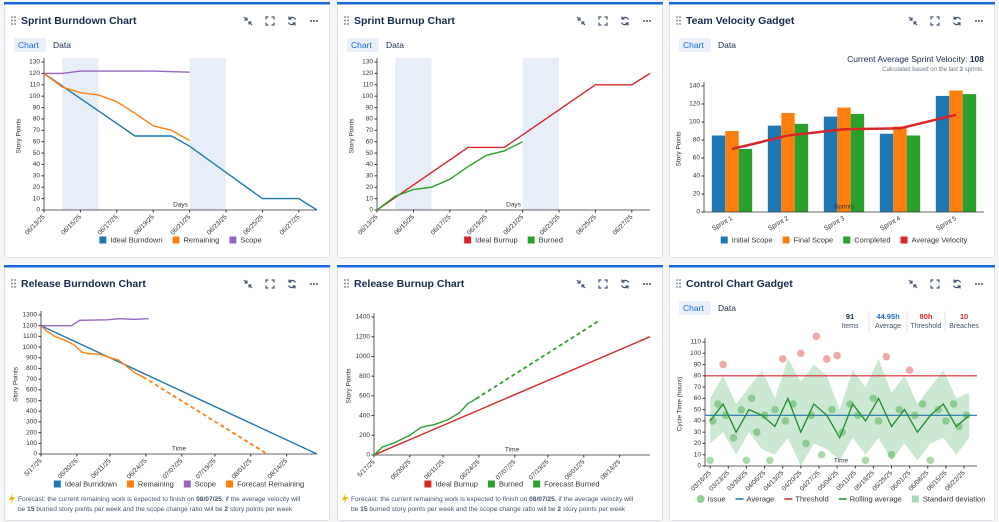  What do you see at coordinates (876, 498) in the screenshot?
I see `legend-label: Rolling average` at bounding box center [876, 498].